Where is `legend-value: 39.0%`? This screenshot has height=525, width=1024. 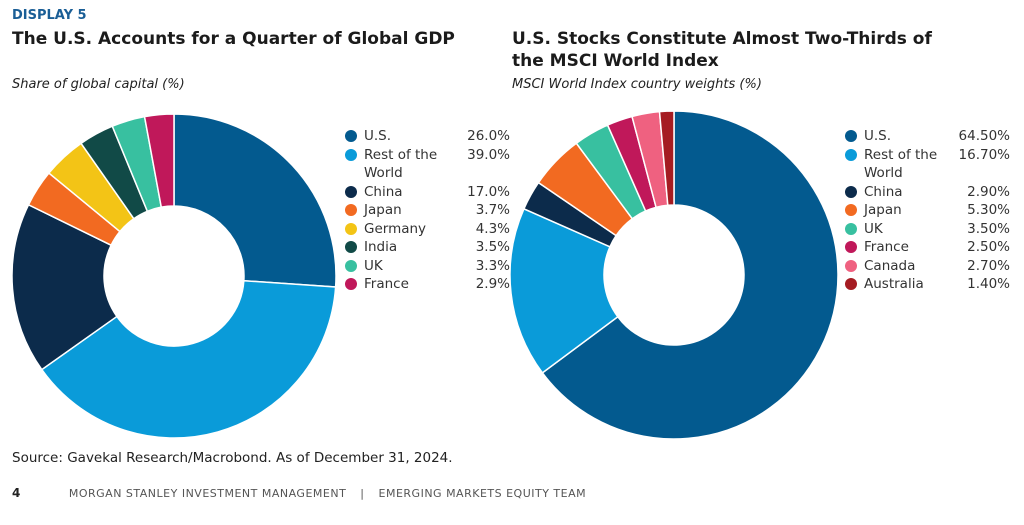
legend-value: 39.0% is located at coordinates (488, 154).